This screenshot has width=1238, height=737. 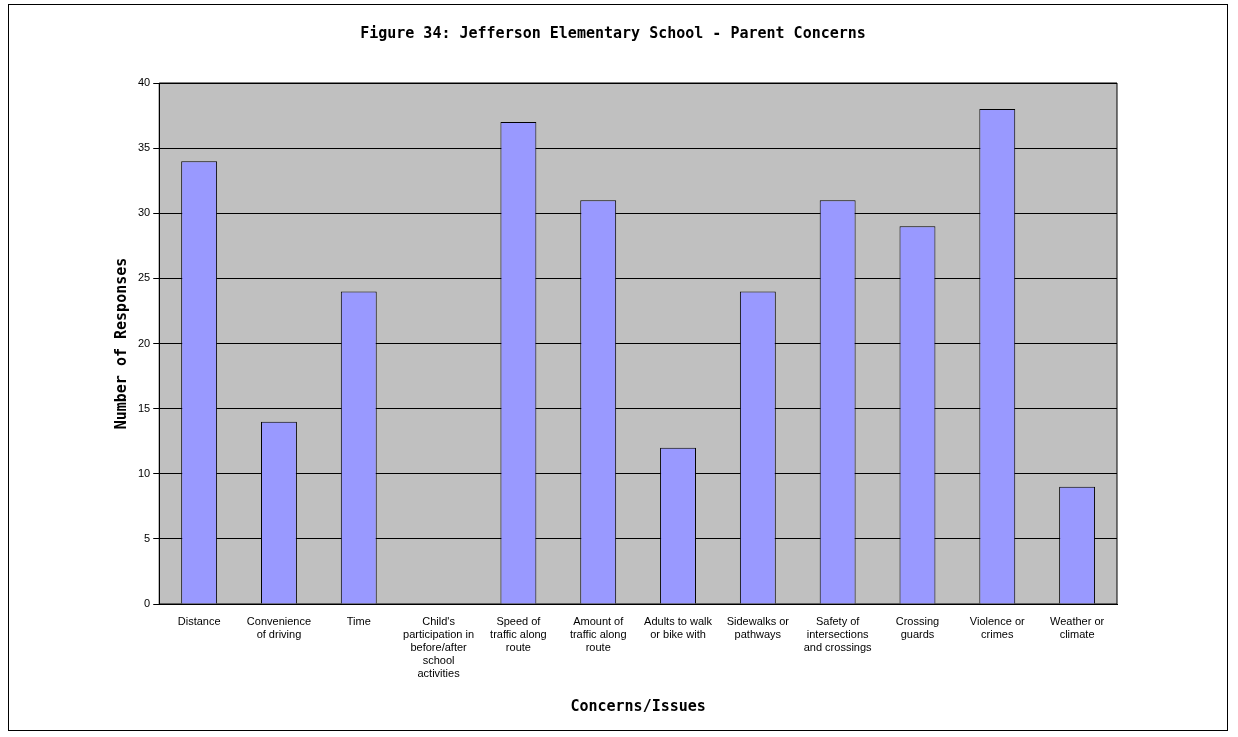 What do you see at coordinates (199, 620) in the screenshot?
I see `x-tick-label: Distance` at bounding box center [199, 620].